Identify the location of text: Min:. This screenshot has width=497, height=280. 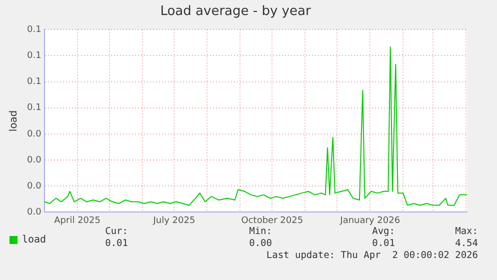
(260, 231).